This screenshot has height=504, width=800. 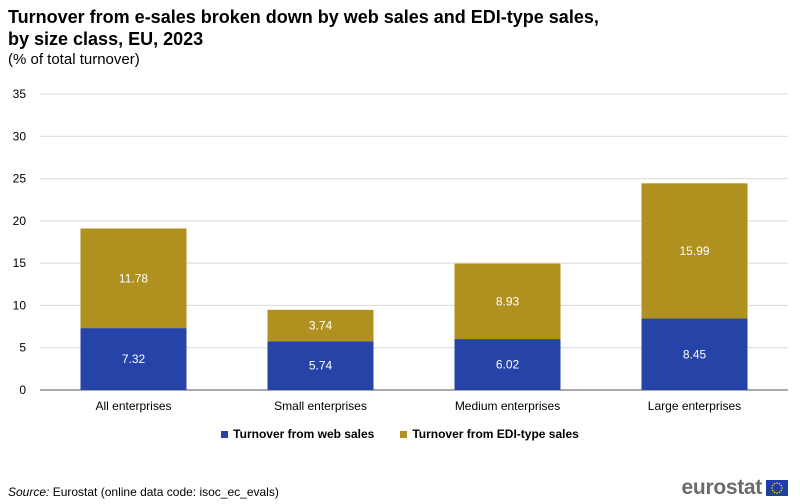 I want to click on y-tick-label: 5, so click(x=22, y=348).